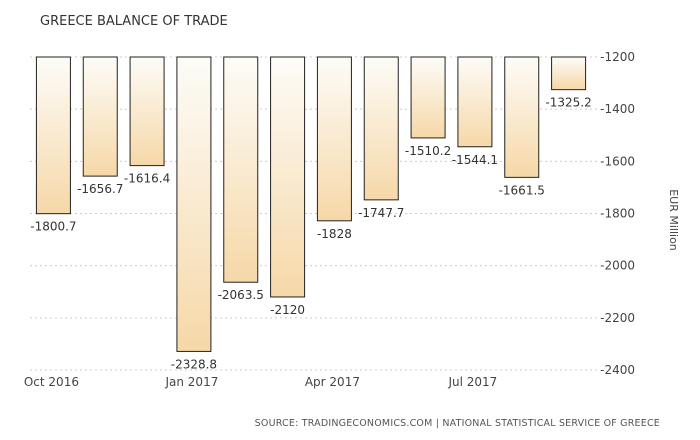 The height and width of the screenshot is (440, 700). I want to click on y-tick-label: -1800, so click(617, 214).